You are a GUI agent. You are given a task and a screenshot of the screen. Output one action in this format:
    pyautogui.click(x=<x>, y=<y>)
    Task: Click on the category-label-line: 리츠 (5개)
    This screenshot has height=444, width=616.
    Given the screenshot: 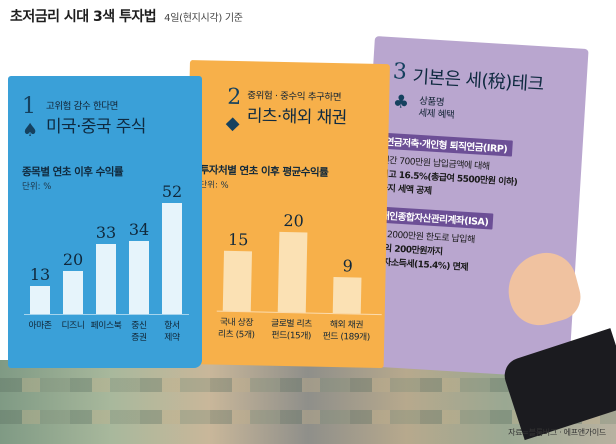 What is the action you would take?
    pyautogui.click(x=236, y=335)
    